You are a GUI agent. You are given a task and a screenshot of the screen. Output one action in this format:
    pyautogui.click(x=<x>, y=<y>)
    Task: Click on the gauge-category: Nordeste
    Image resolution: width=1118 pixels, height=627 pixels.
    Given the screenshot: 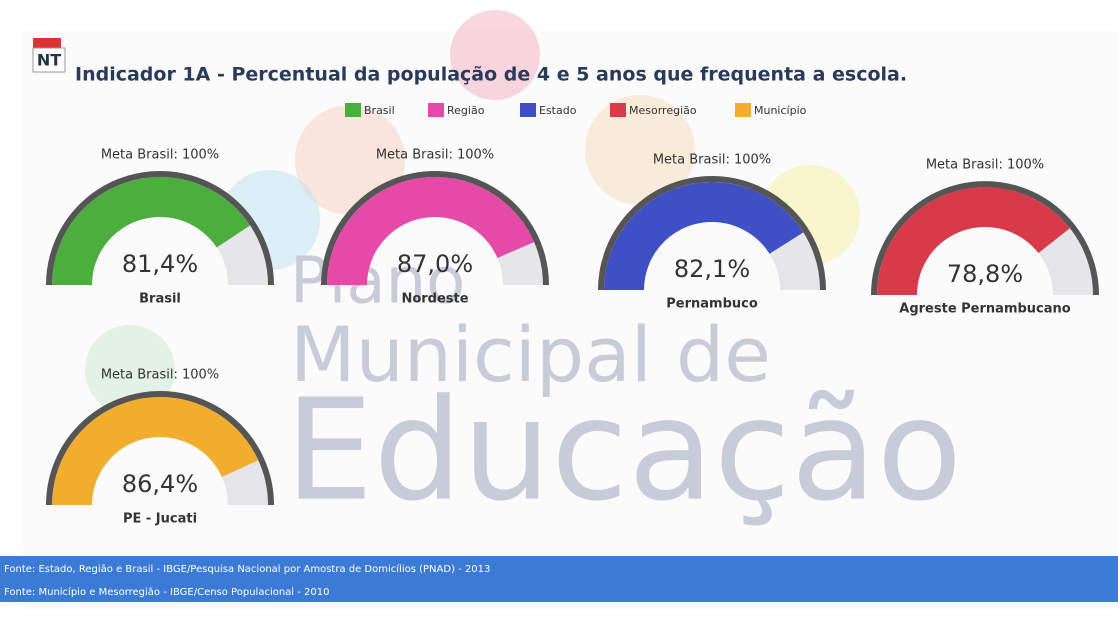 What is the action you would take?
    pyautogui.click(x=434, y=299)
    